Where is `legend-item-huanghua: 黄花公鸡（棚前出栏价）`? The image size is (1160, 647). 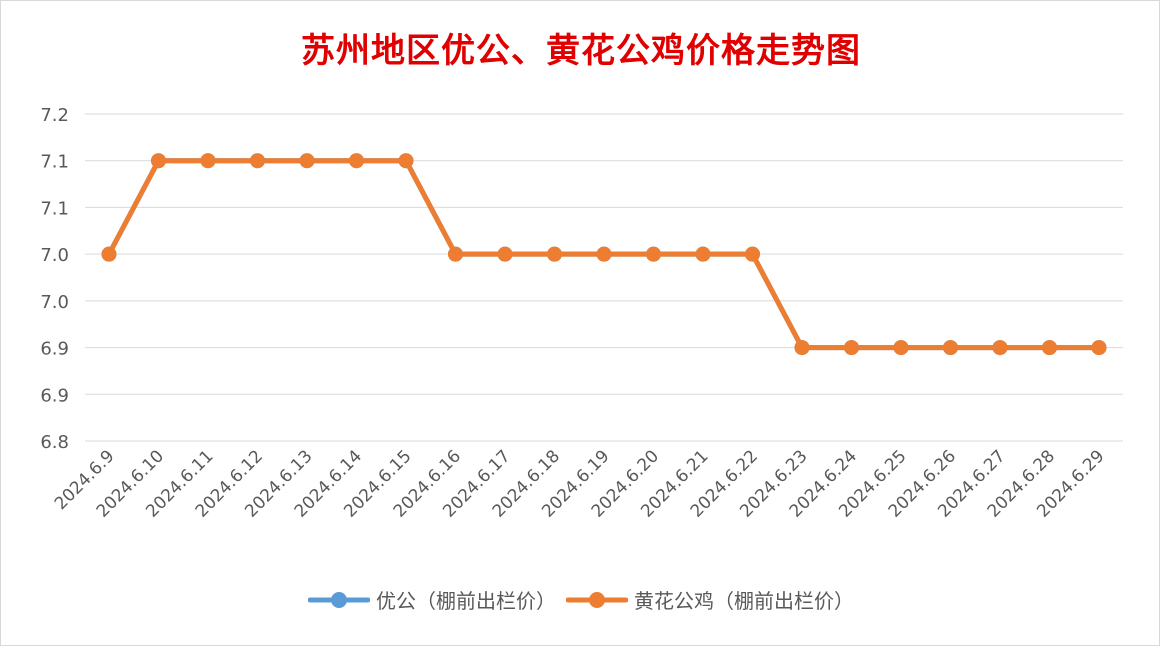 legend-item-huanghua: 黄花公鸡（棚前出栏价） is located at coordinates (710, 599).